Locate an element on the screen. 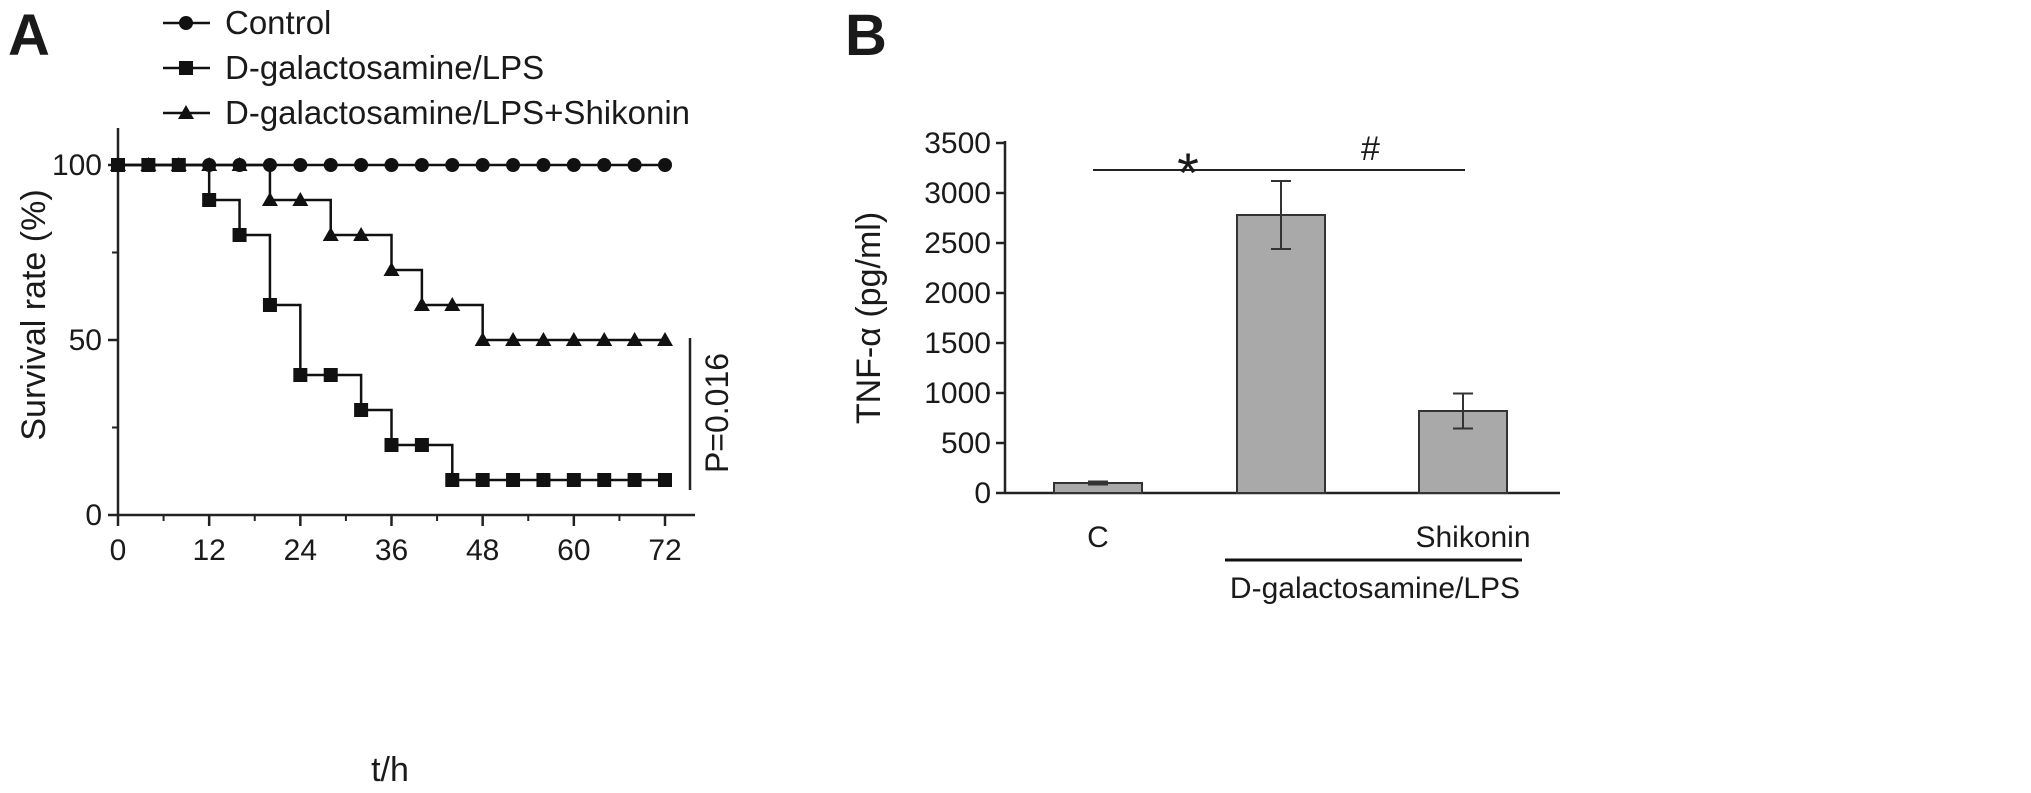 This screenshot has height=793, width=2031. series-triangle is located at coordinates (391, 251).